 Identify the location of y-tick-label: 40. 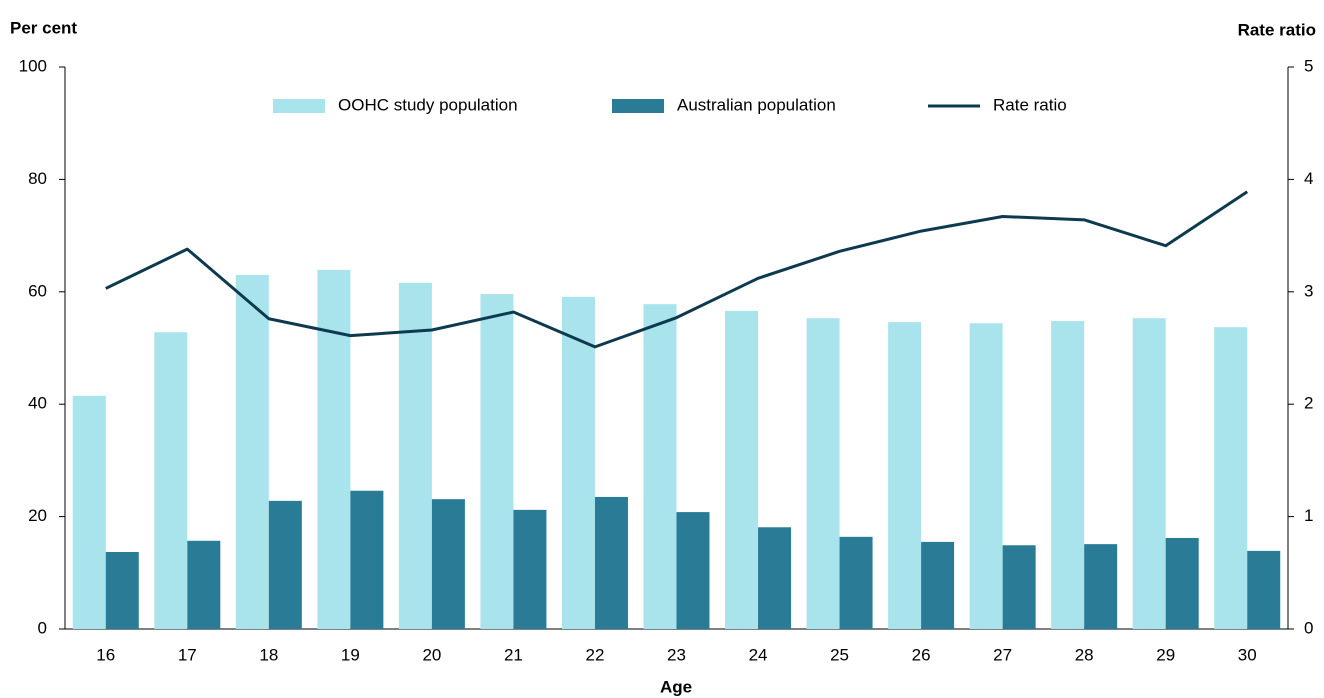
(37, 403).